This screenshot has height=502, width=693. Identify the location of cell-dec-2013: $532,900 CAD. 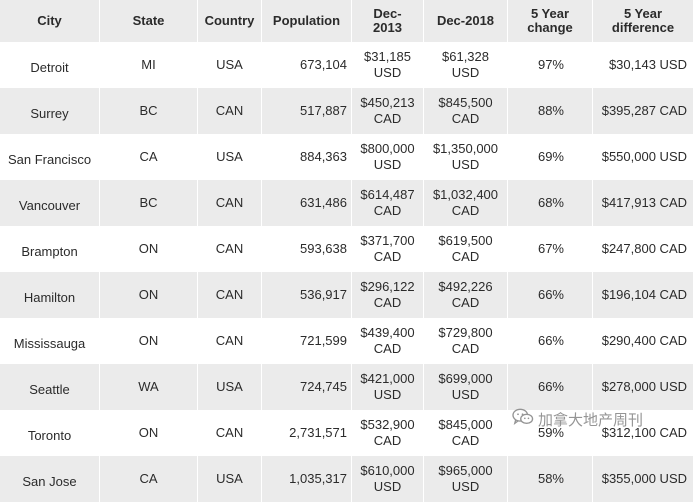
(388, 433).